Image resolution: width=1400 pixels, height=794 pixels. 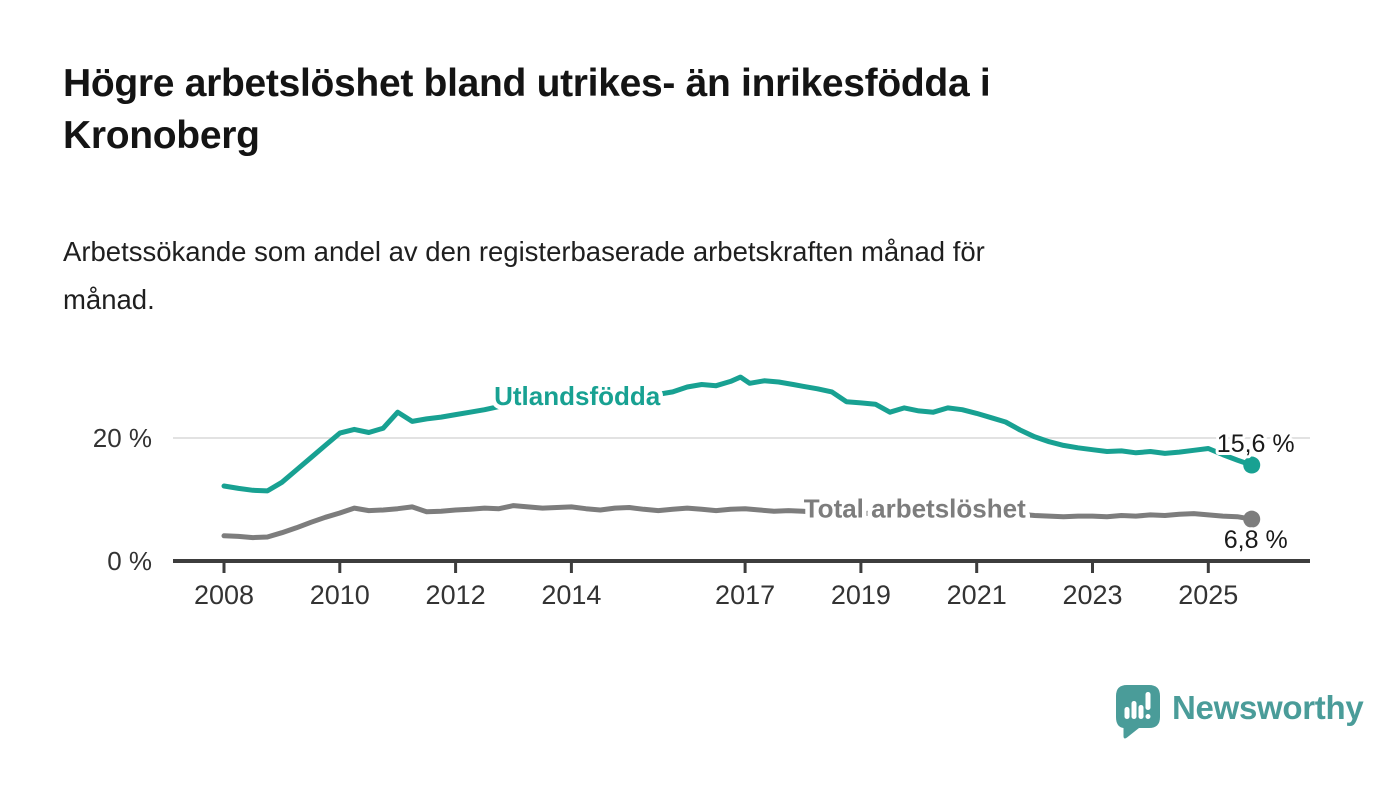 I want to click on y-tick-label: 0 %, so click(x=129, y=561).